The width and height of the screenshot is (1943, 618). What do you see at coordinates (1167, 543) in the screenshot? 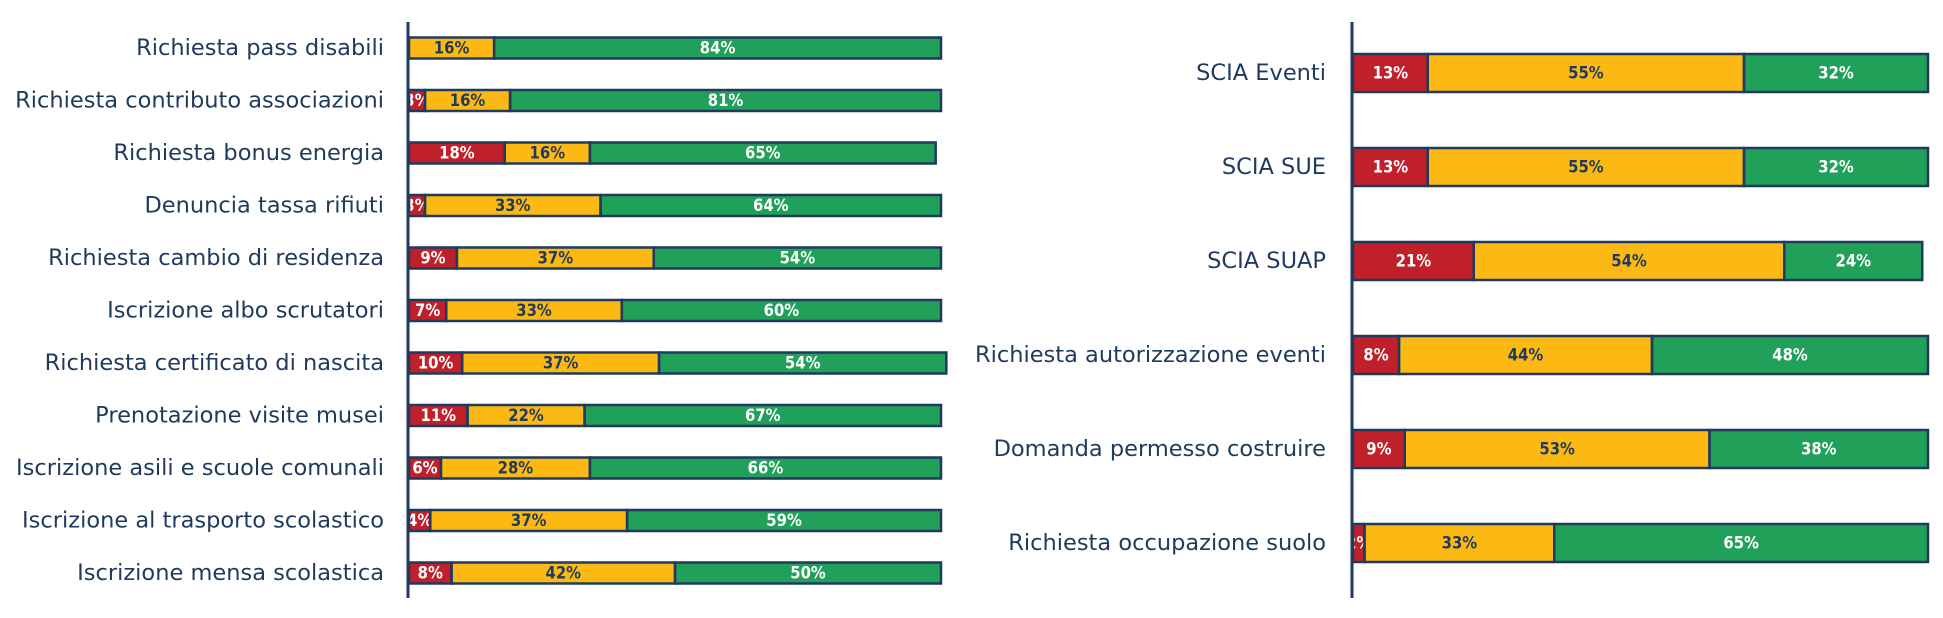
I see `category-label: Richiesta occupazione suolo` at bounding box center [1167, 543].